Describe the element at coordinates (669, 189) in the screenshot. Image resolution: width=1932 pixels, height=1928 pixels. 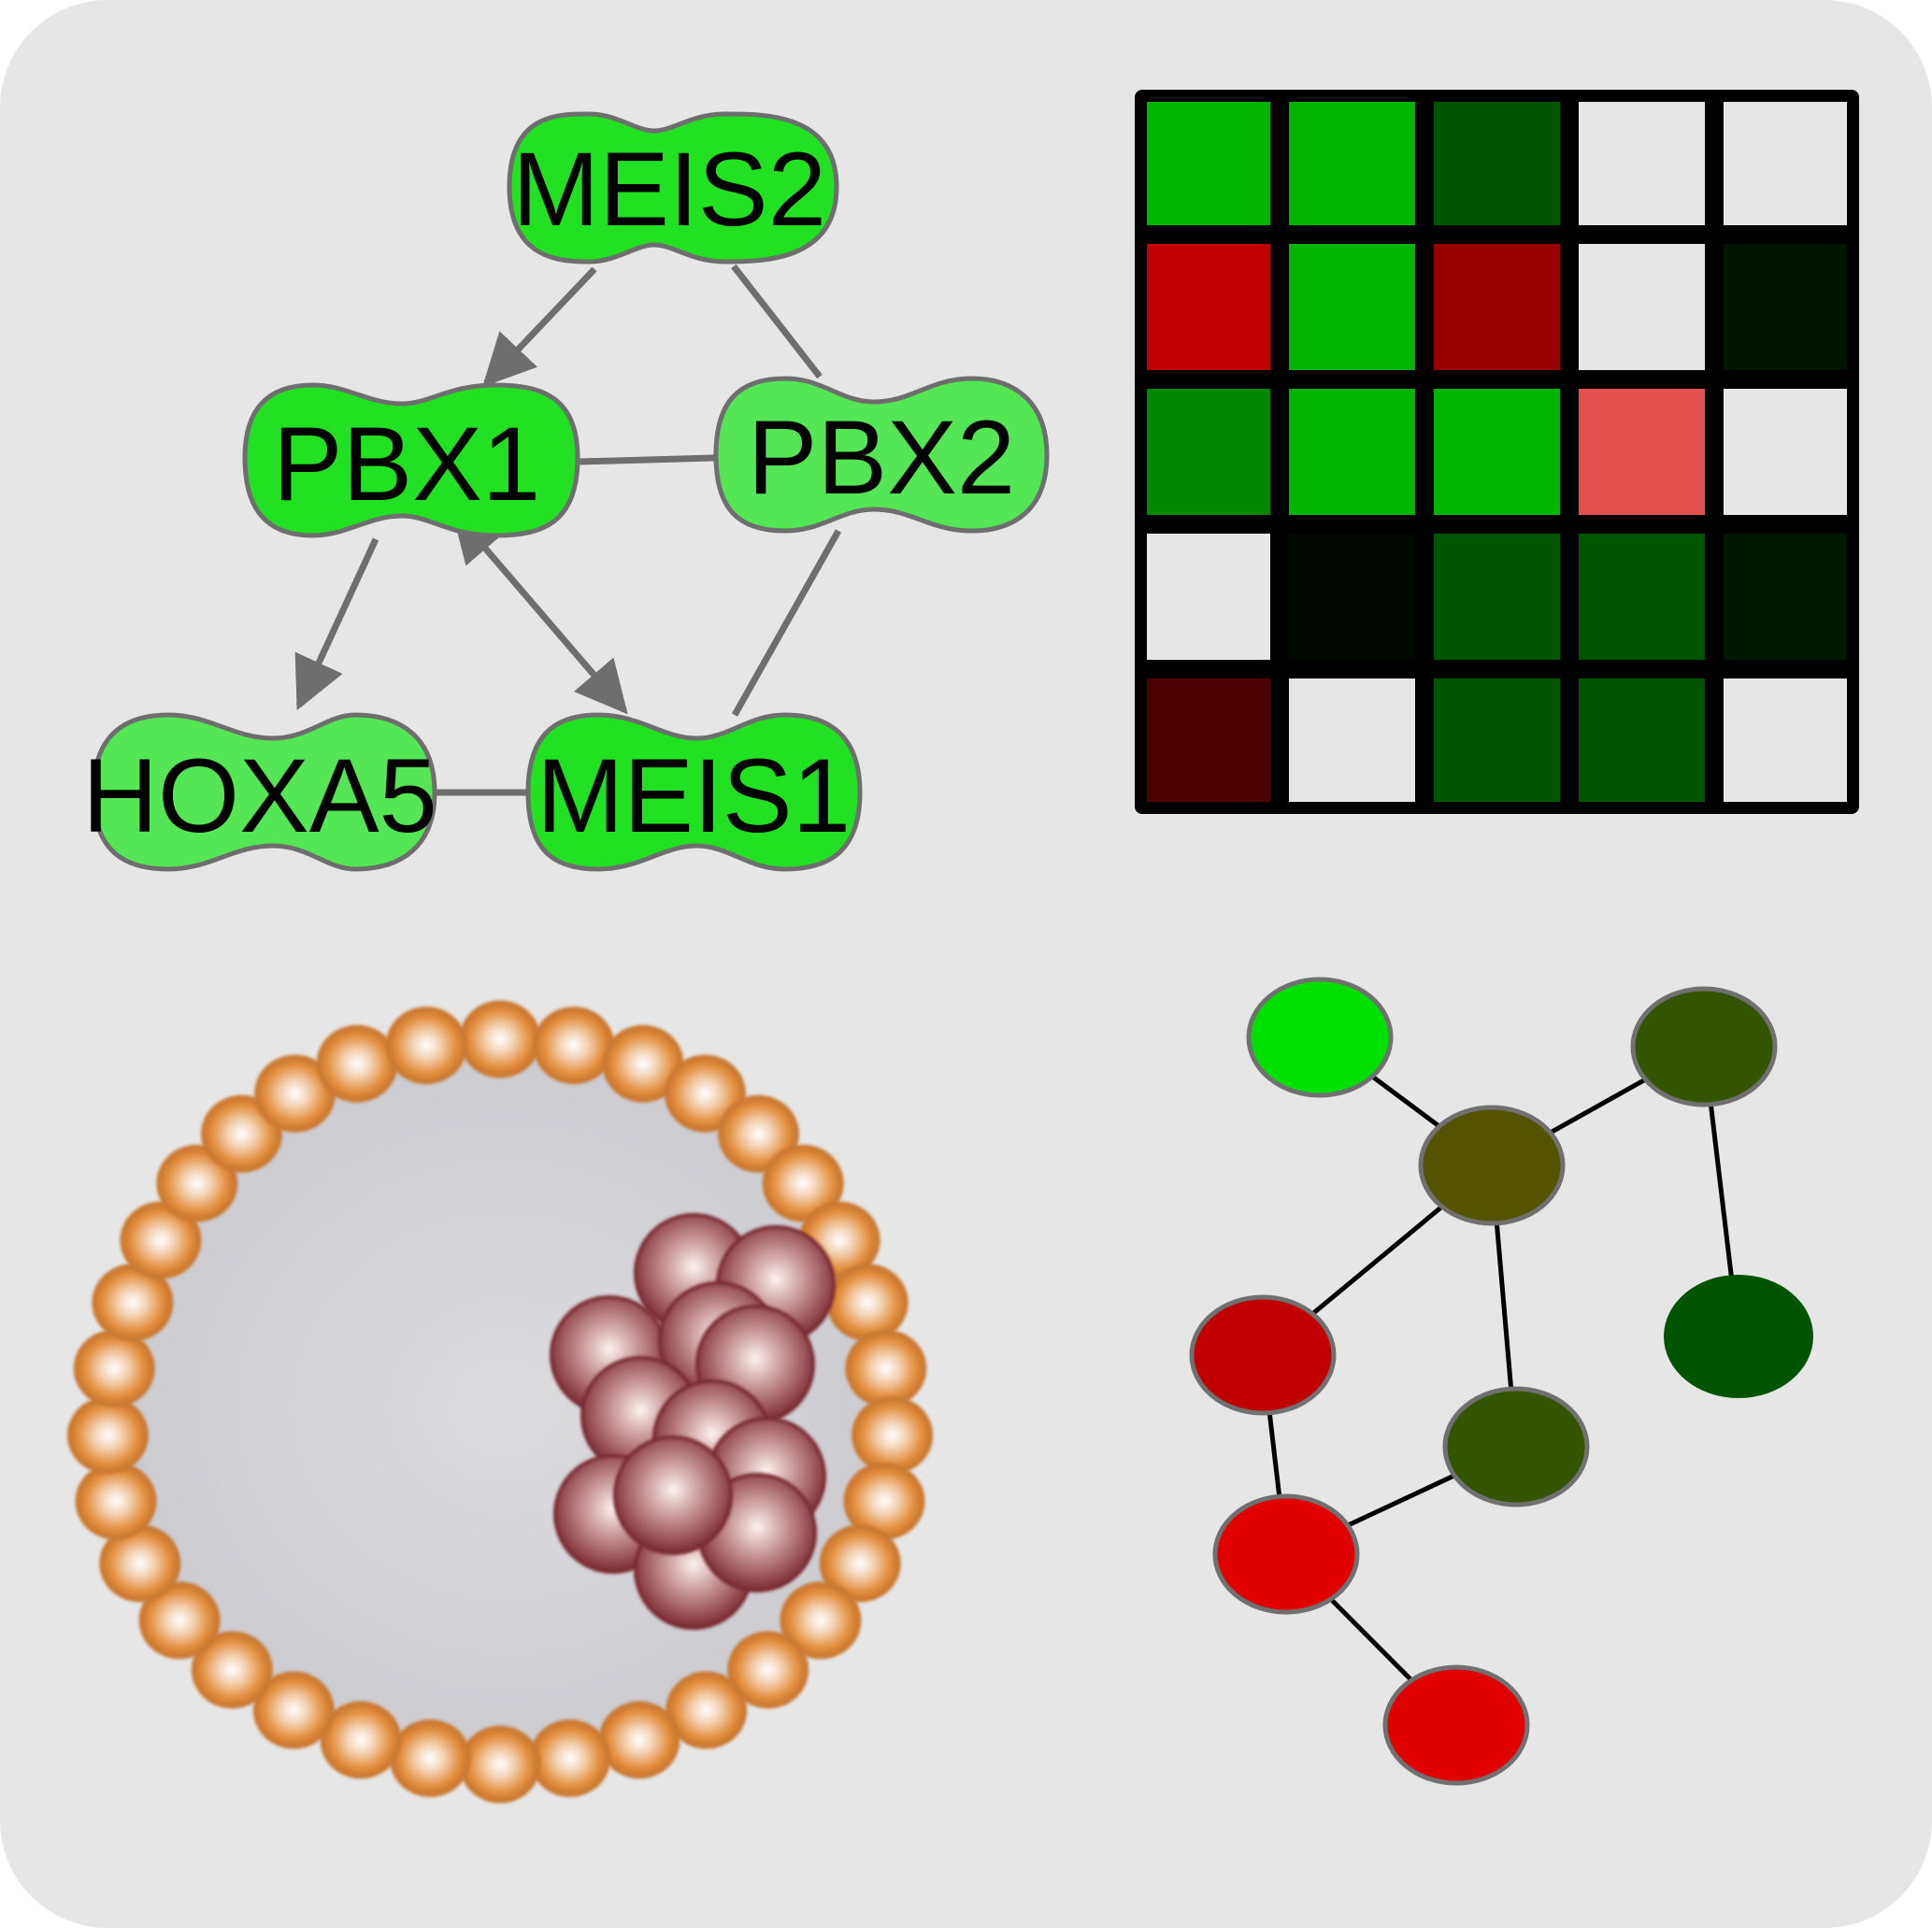
I see `gene-label-meis2: MEIS2` at that location.